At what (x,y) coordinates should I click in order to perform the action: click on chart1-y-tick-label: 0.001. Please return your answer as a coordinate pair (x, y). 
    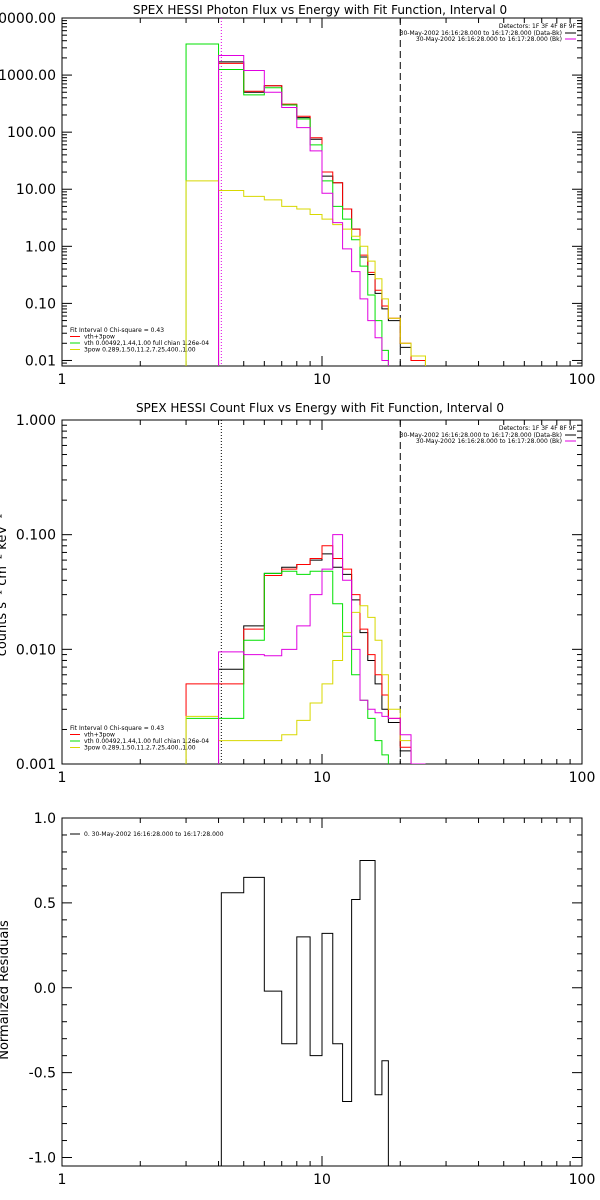
    Looking at the image, I should click on (36, 765).